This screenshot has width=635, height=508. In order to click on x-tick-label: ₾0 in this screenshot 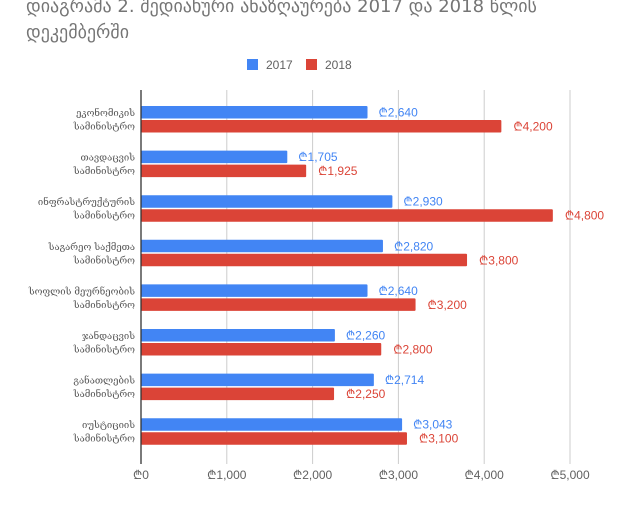, I will do `click(141, 475)`.